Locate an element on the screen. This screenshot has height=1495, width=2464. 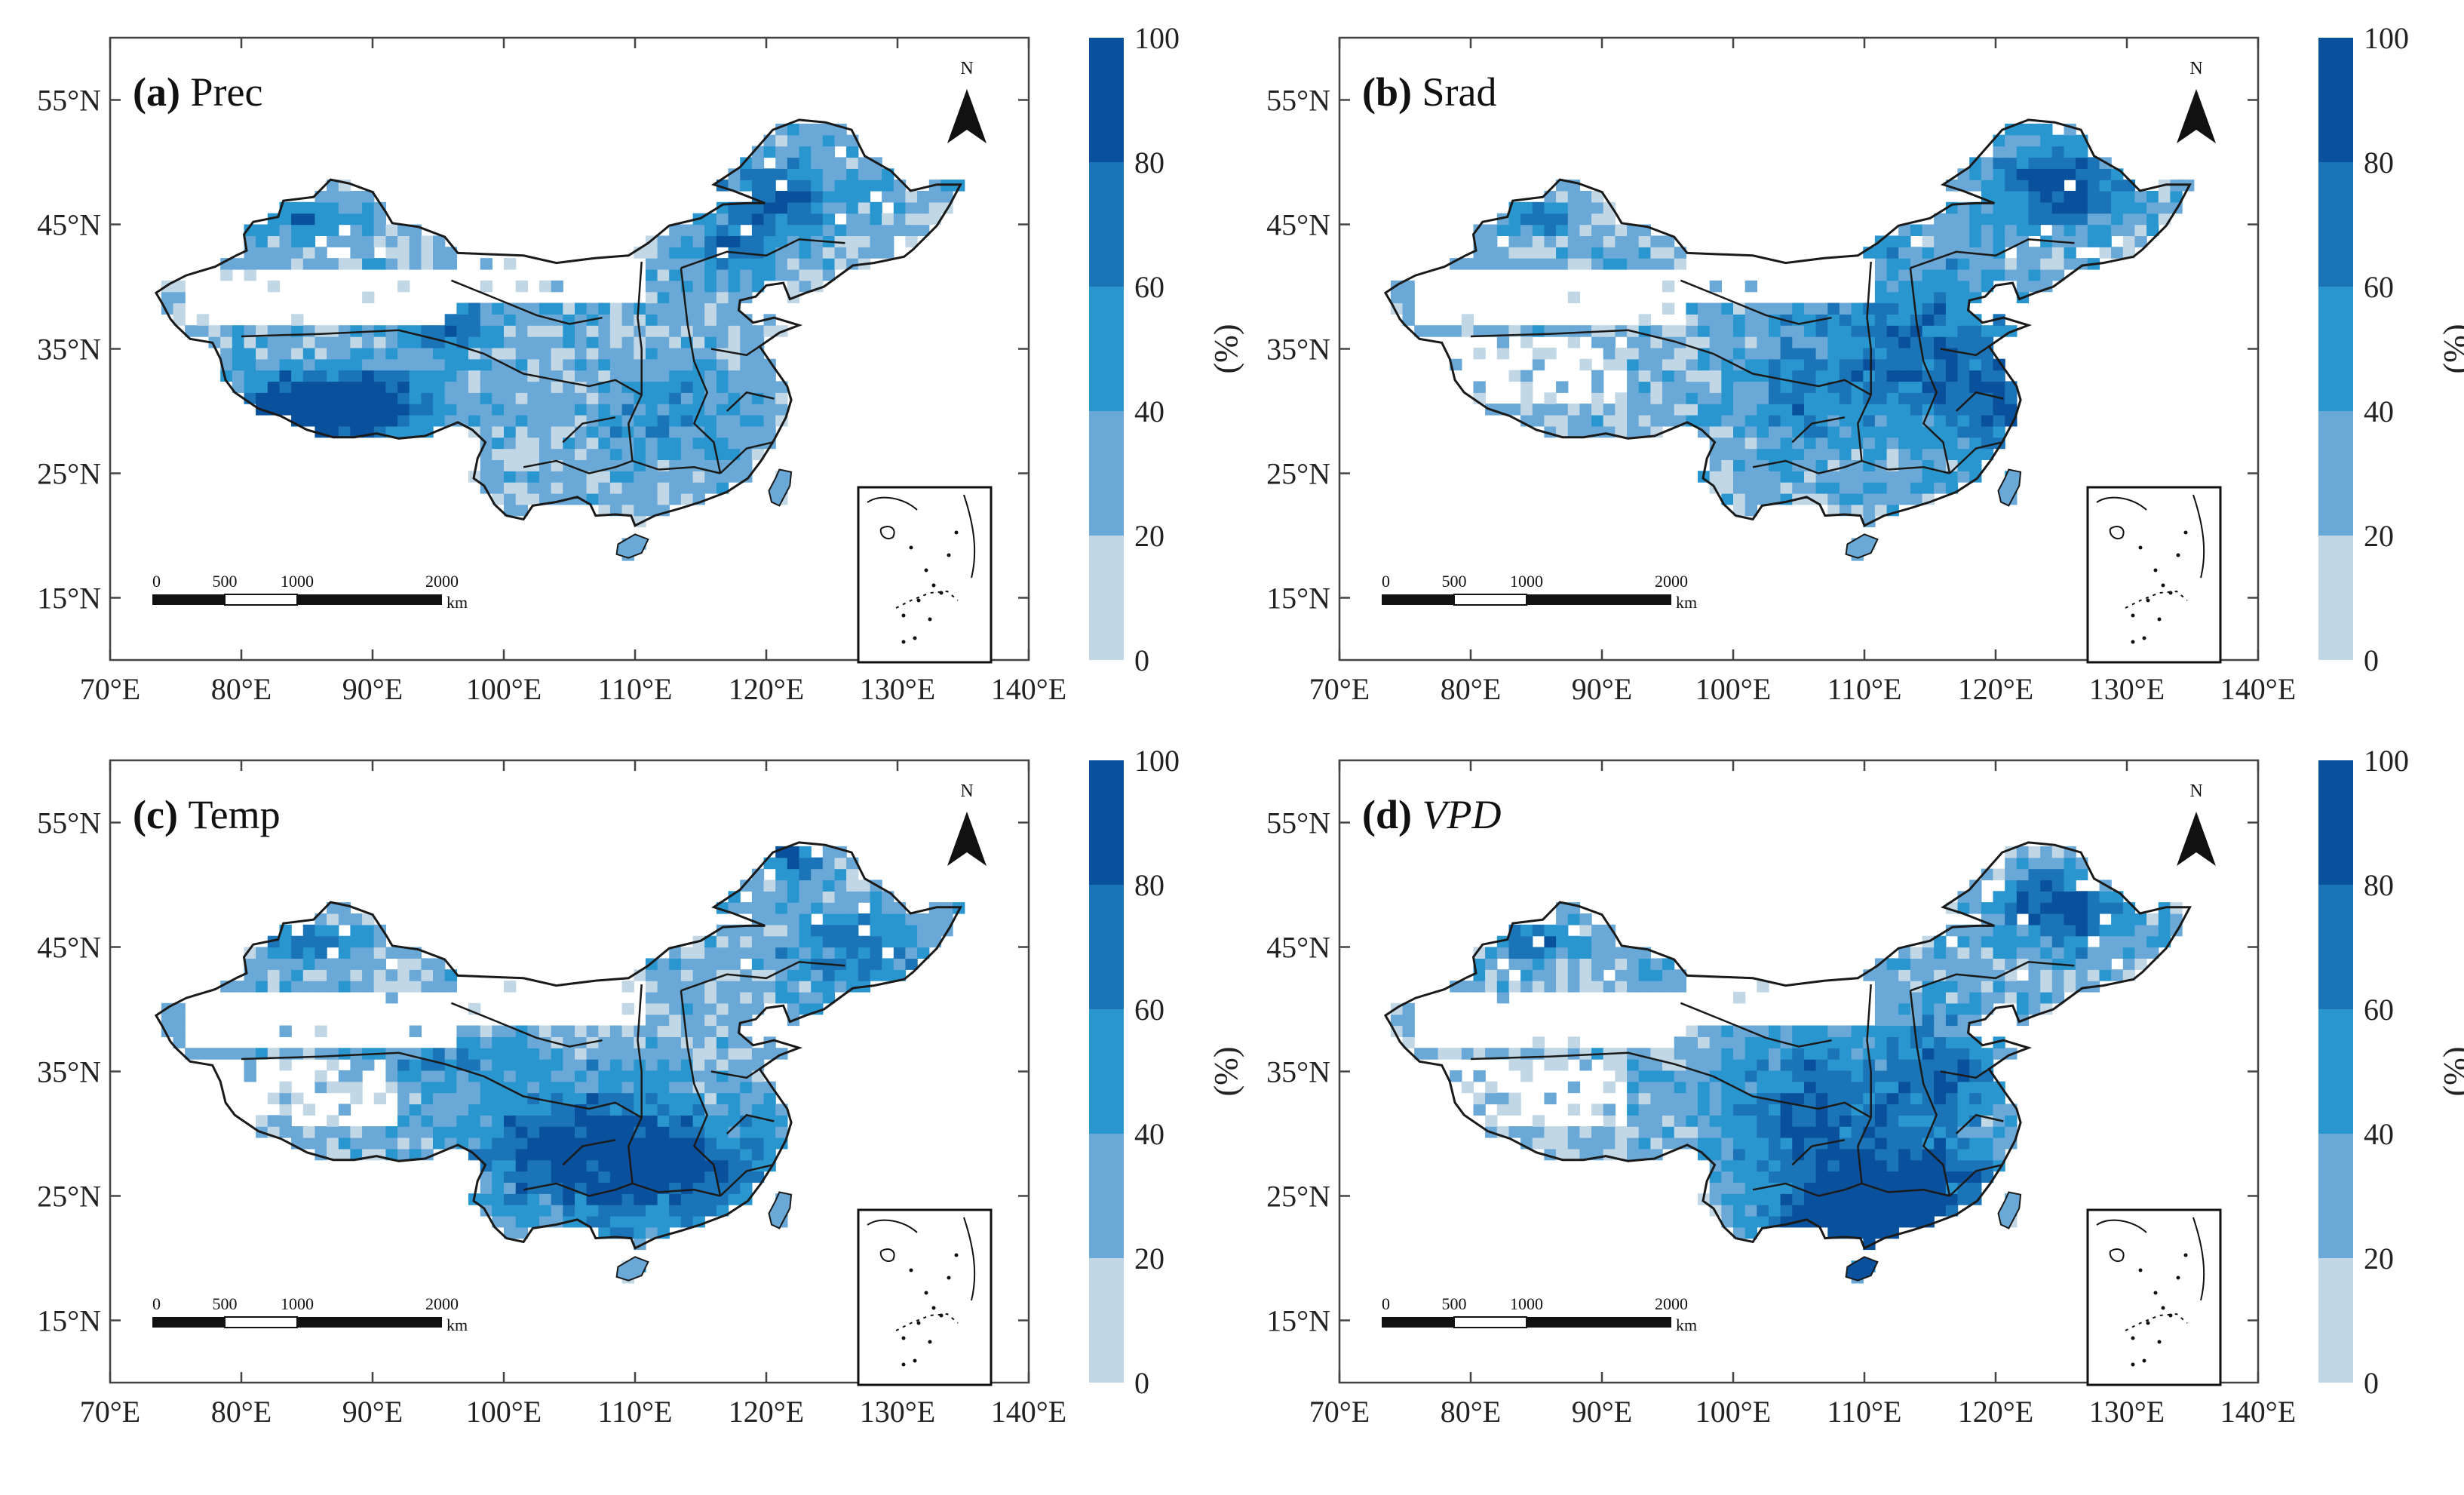
x-tick-label: 120°E is located at coordinates (766, 689).